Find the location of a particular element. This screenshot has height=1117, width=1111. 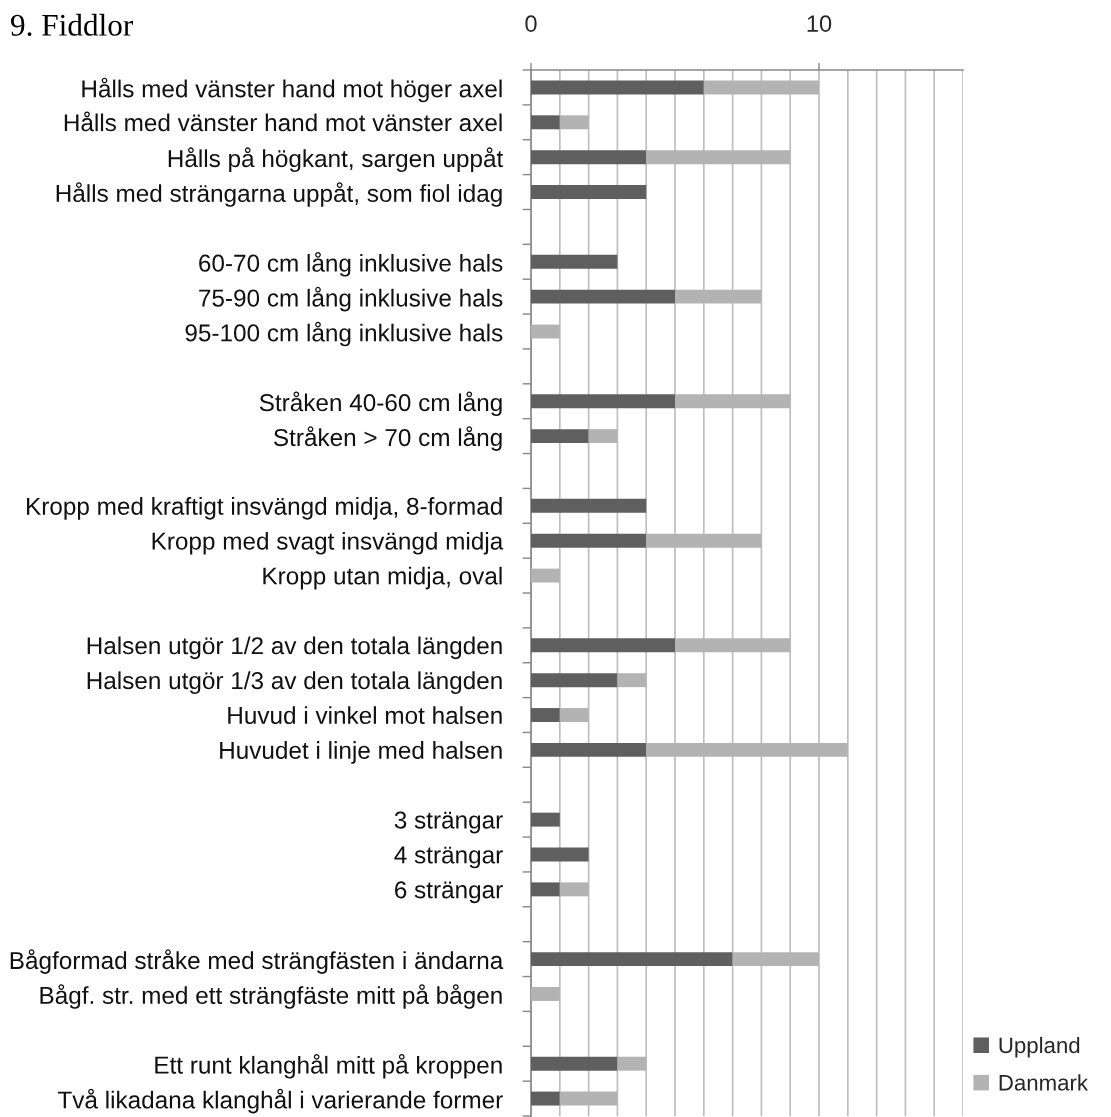

y-tick-label: 6 strängar is located at coordinates (449, 892).